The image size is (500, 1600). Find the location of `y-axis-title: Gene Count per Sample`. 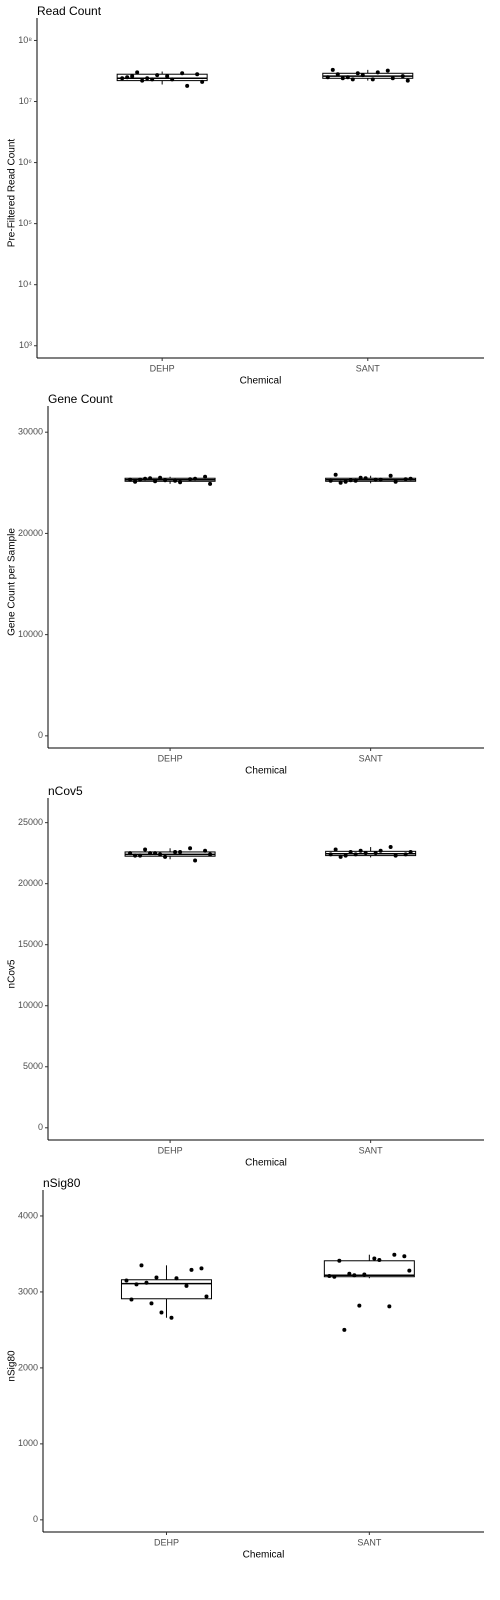

y-axis-title: Gene Count per Sample is located at coordinates (12, 582).